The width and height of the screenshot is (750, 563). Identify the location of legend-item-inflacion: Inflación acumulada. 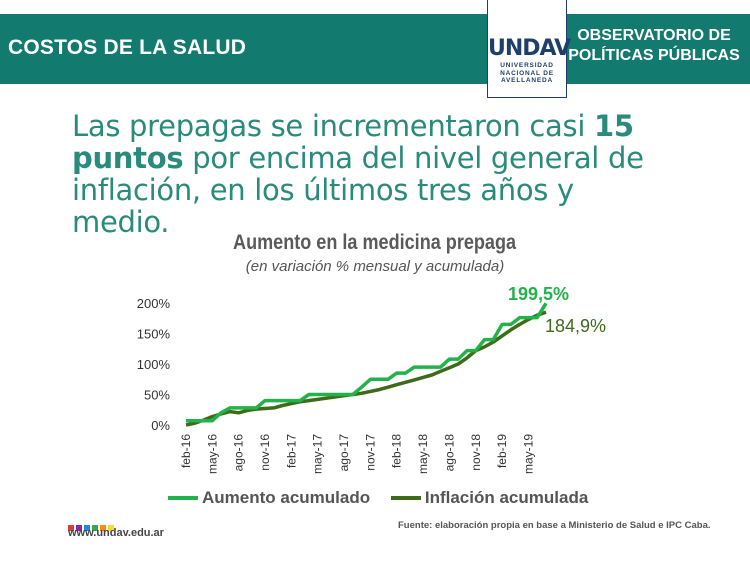
(489, 498).